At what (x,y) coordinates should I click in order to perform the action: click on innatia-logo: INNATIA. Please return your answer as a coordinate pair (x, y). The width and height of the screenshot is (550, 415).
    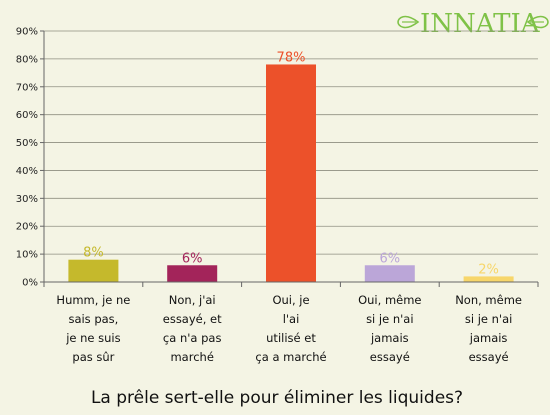
    Looking at the image, I should click on (473, 24).